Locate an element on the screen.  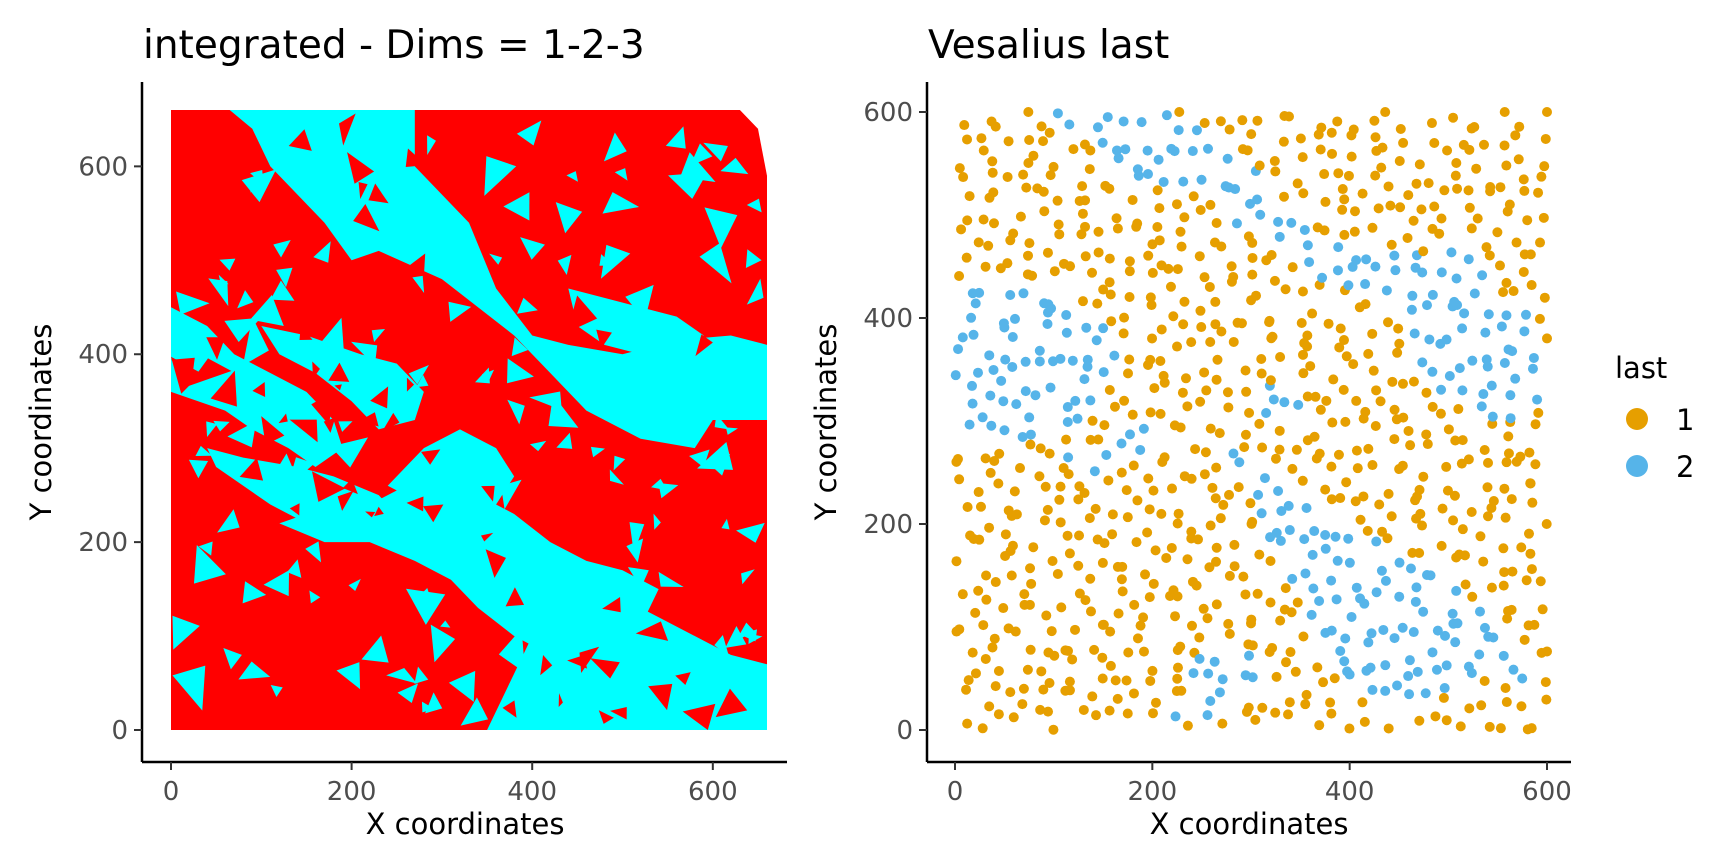
territory-2-region is located at coordinates (627, 659).